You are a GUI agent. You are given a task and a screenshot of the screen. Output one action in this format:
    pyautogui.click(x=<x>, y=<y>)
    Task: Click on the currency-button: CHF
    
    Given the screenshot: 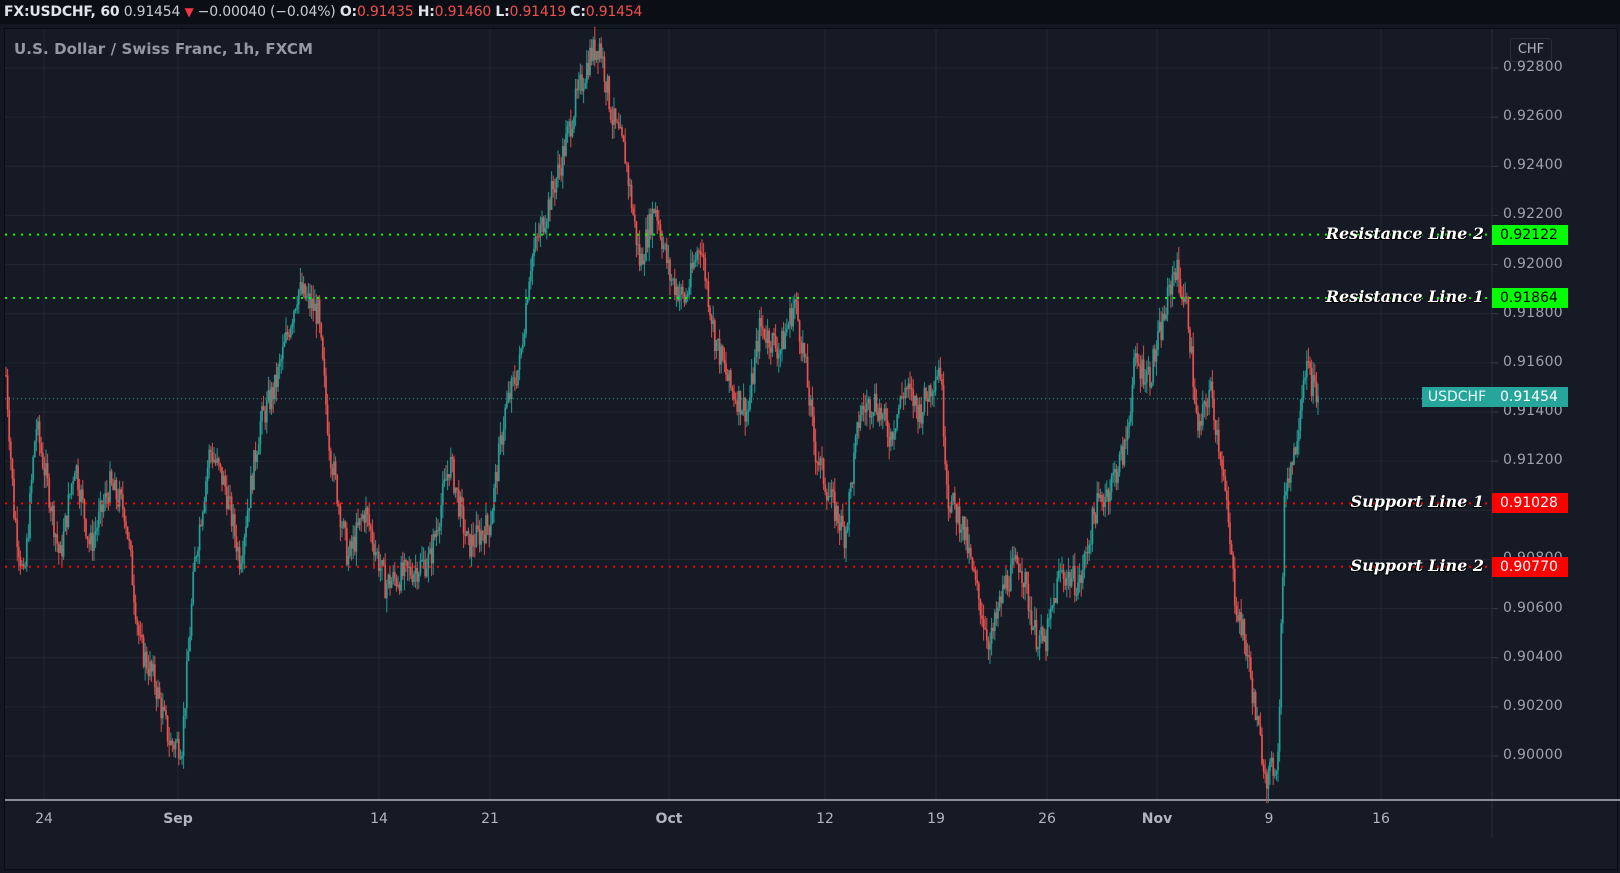 What is the action you would take?
    pyautogui.click(x=1531, y=50)
    